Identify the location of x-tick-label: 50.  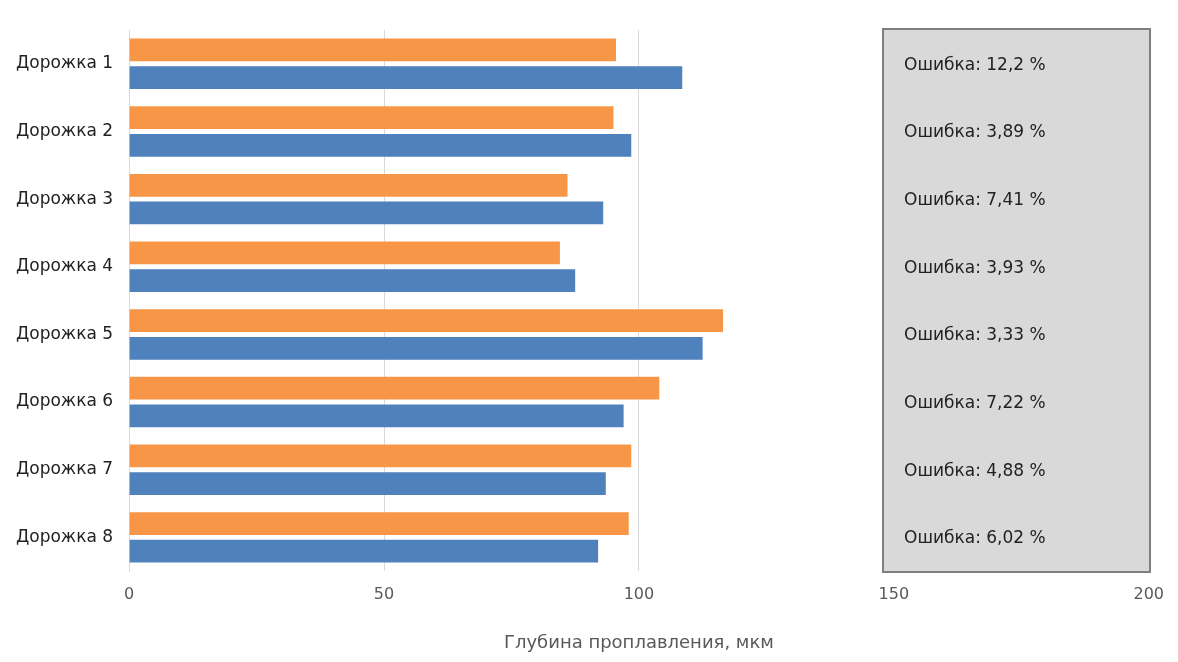
(384, 593).